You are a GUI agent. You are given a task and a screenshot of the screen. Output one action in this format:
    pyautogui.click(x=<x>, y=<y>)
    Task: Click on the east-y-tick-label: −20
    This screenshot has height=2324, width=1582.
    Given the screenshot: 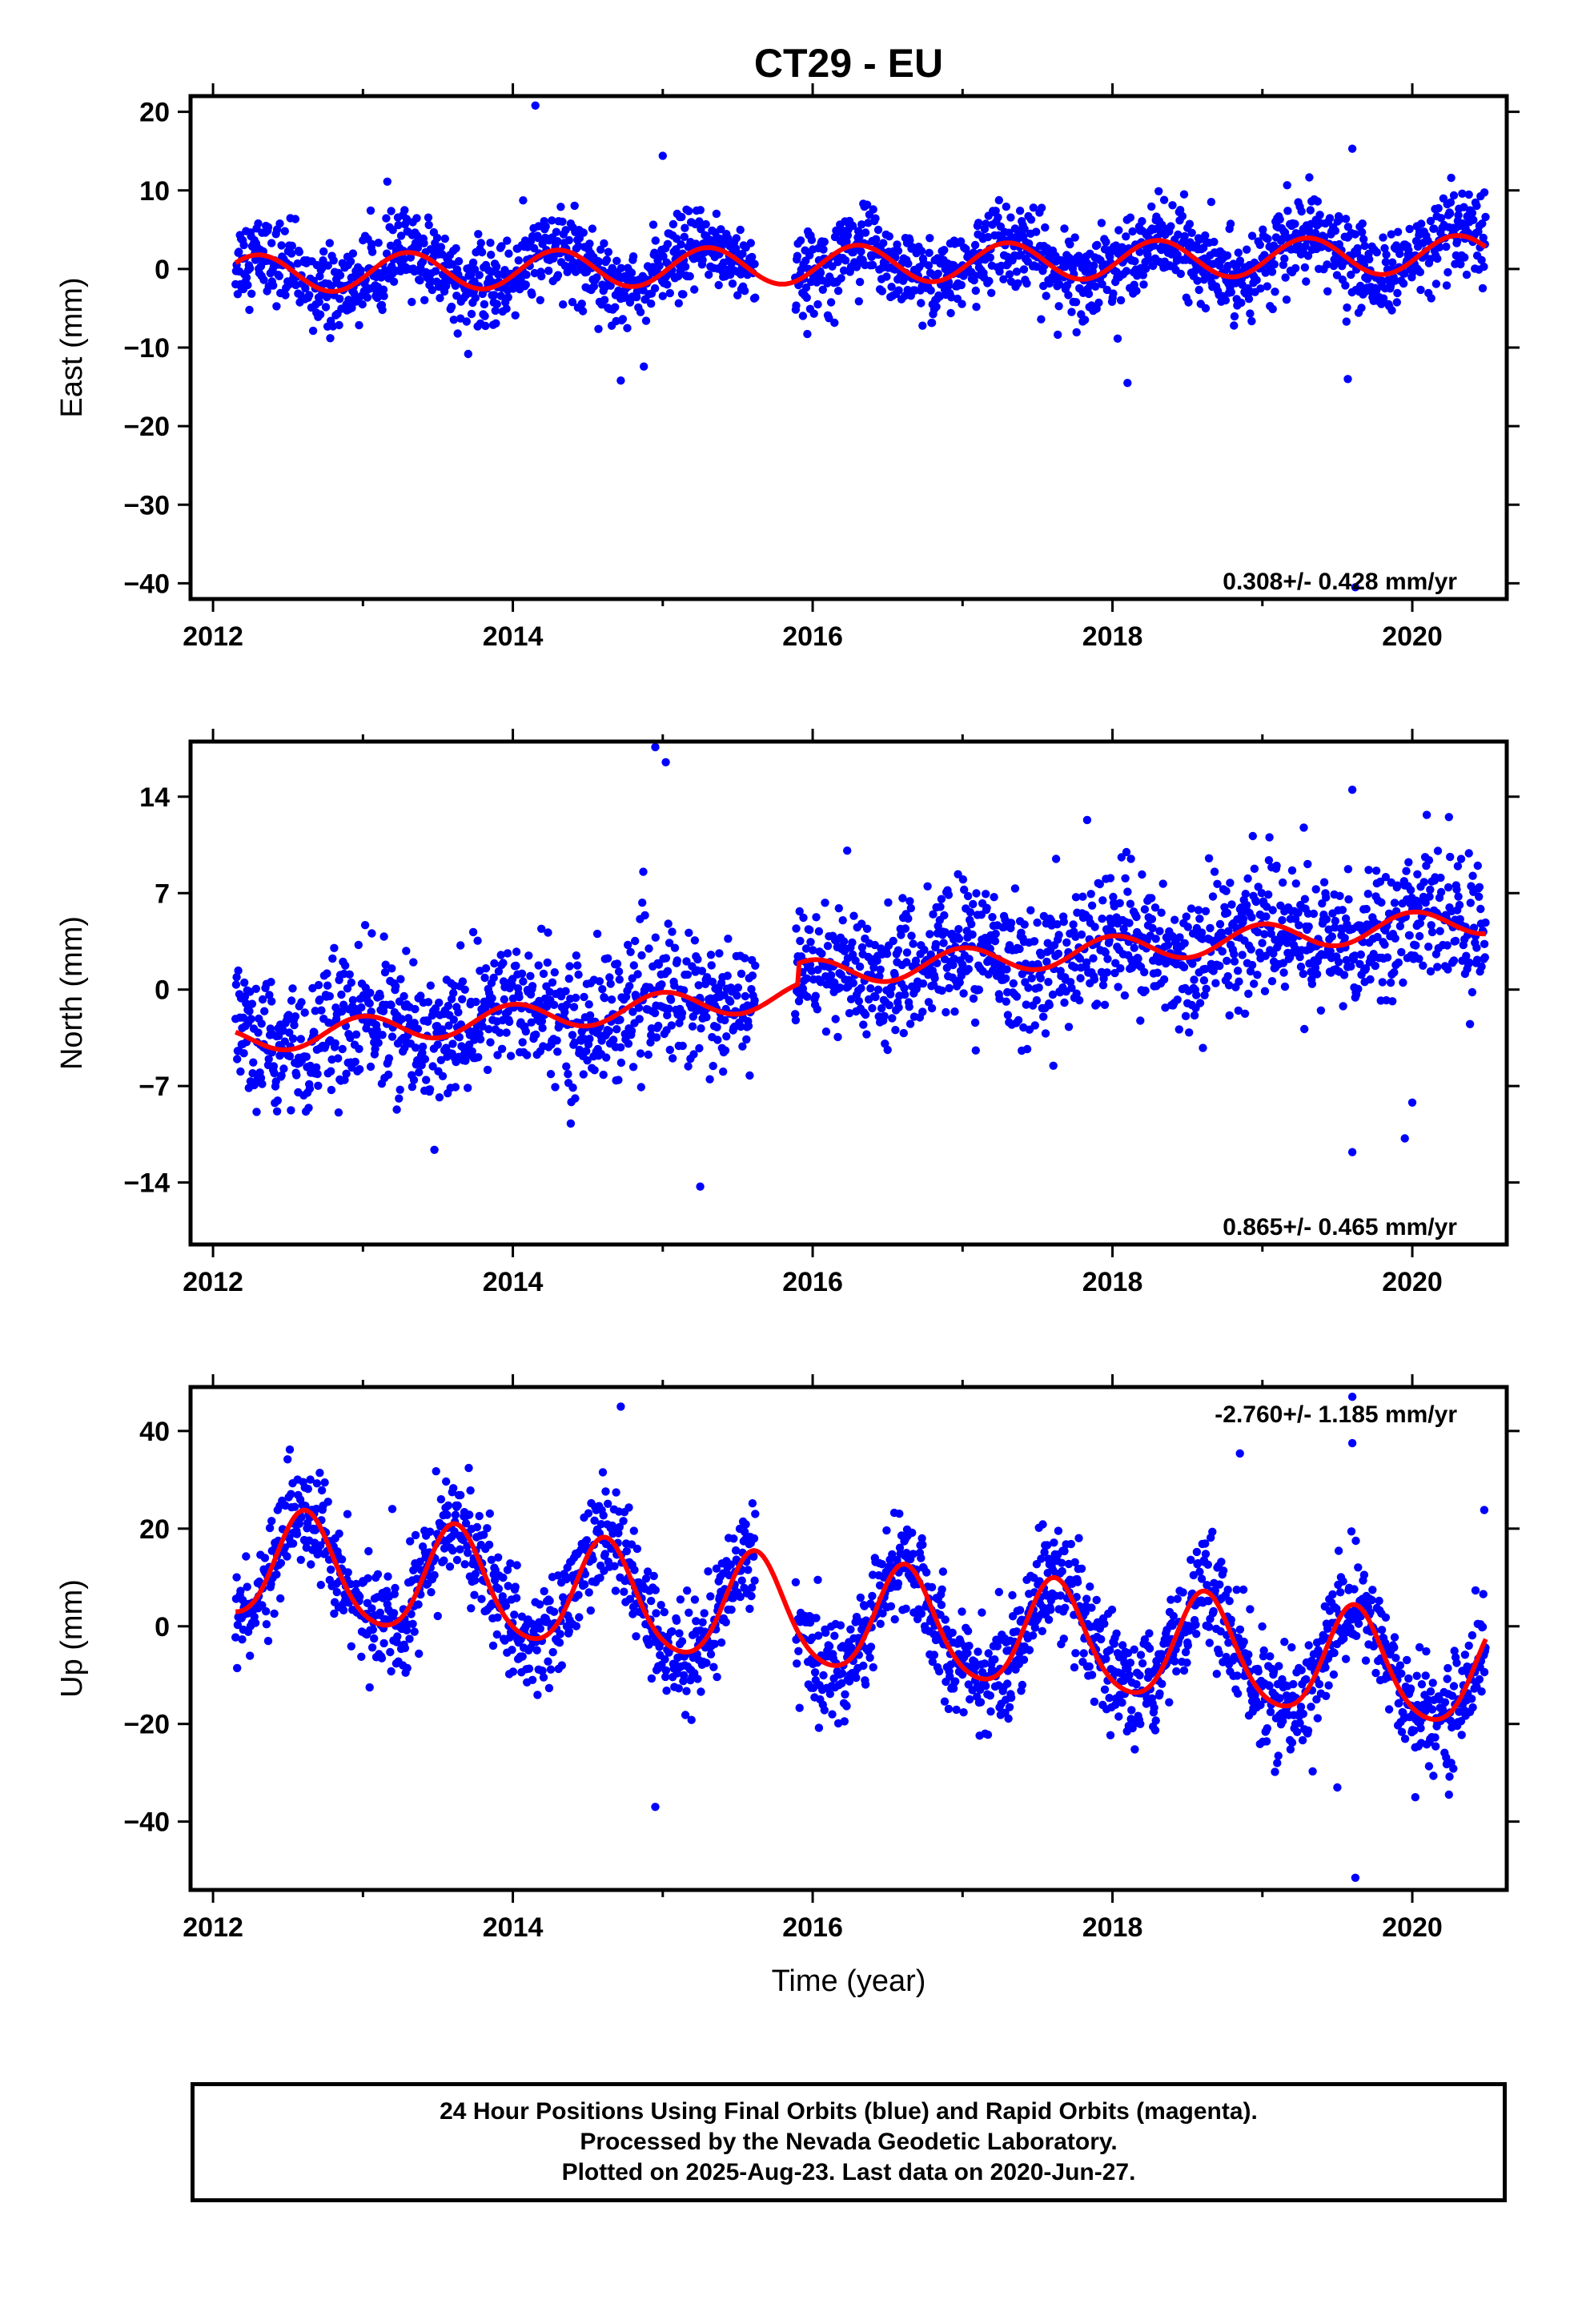 What is the action you would take?
    pyautogui.click(x=146, y=427)
    